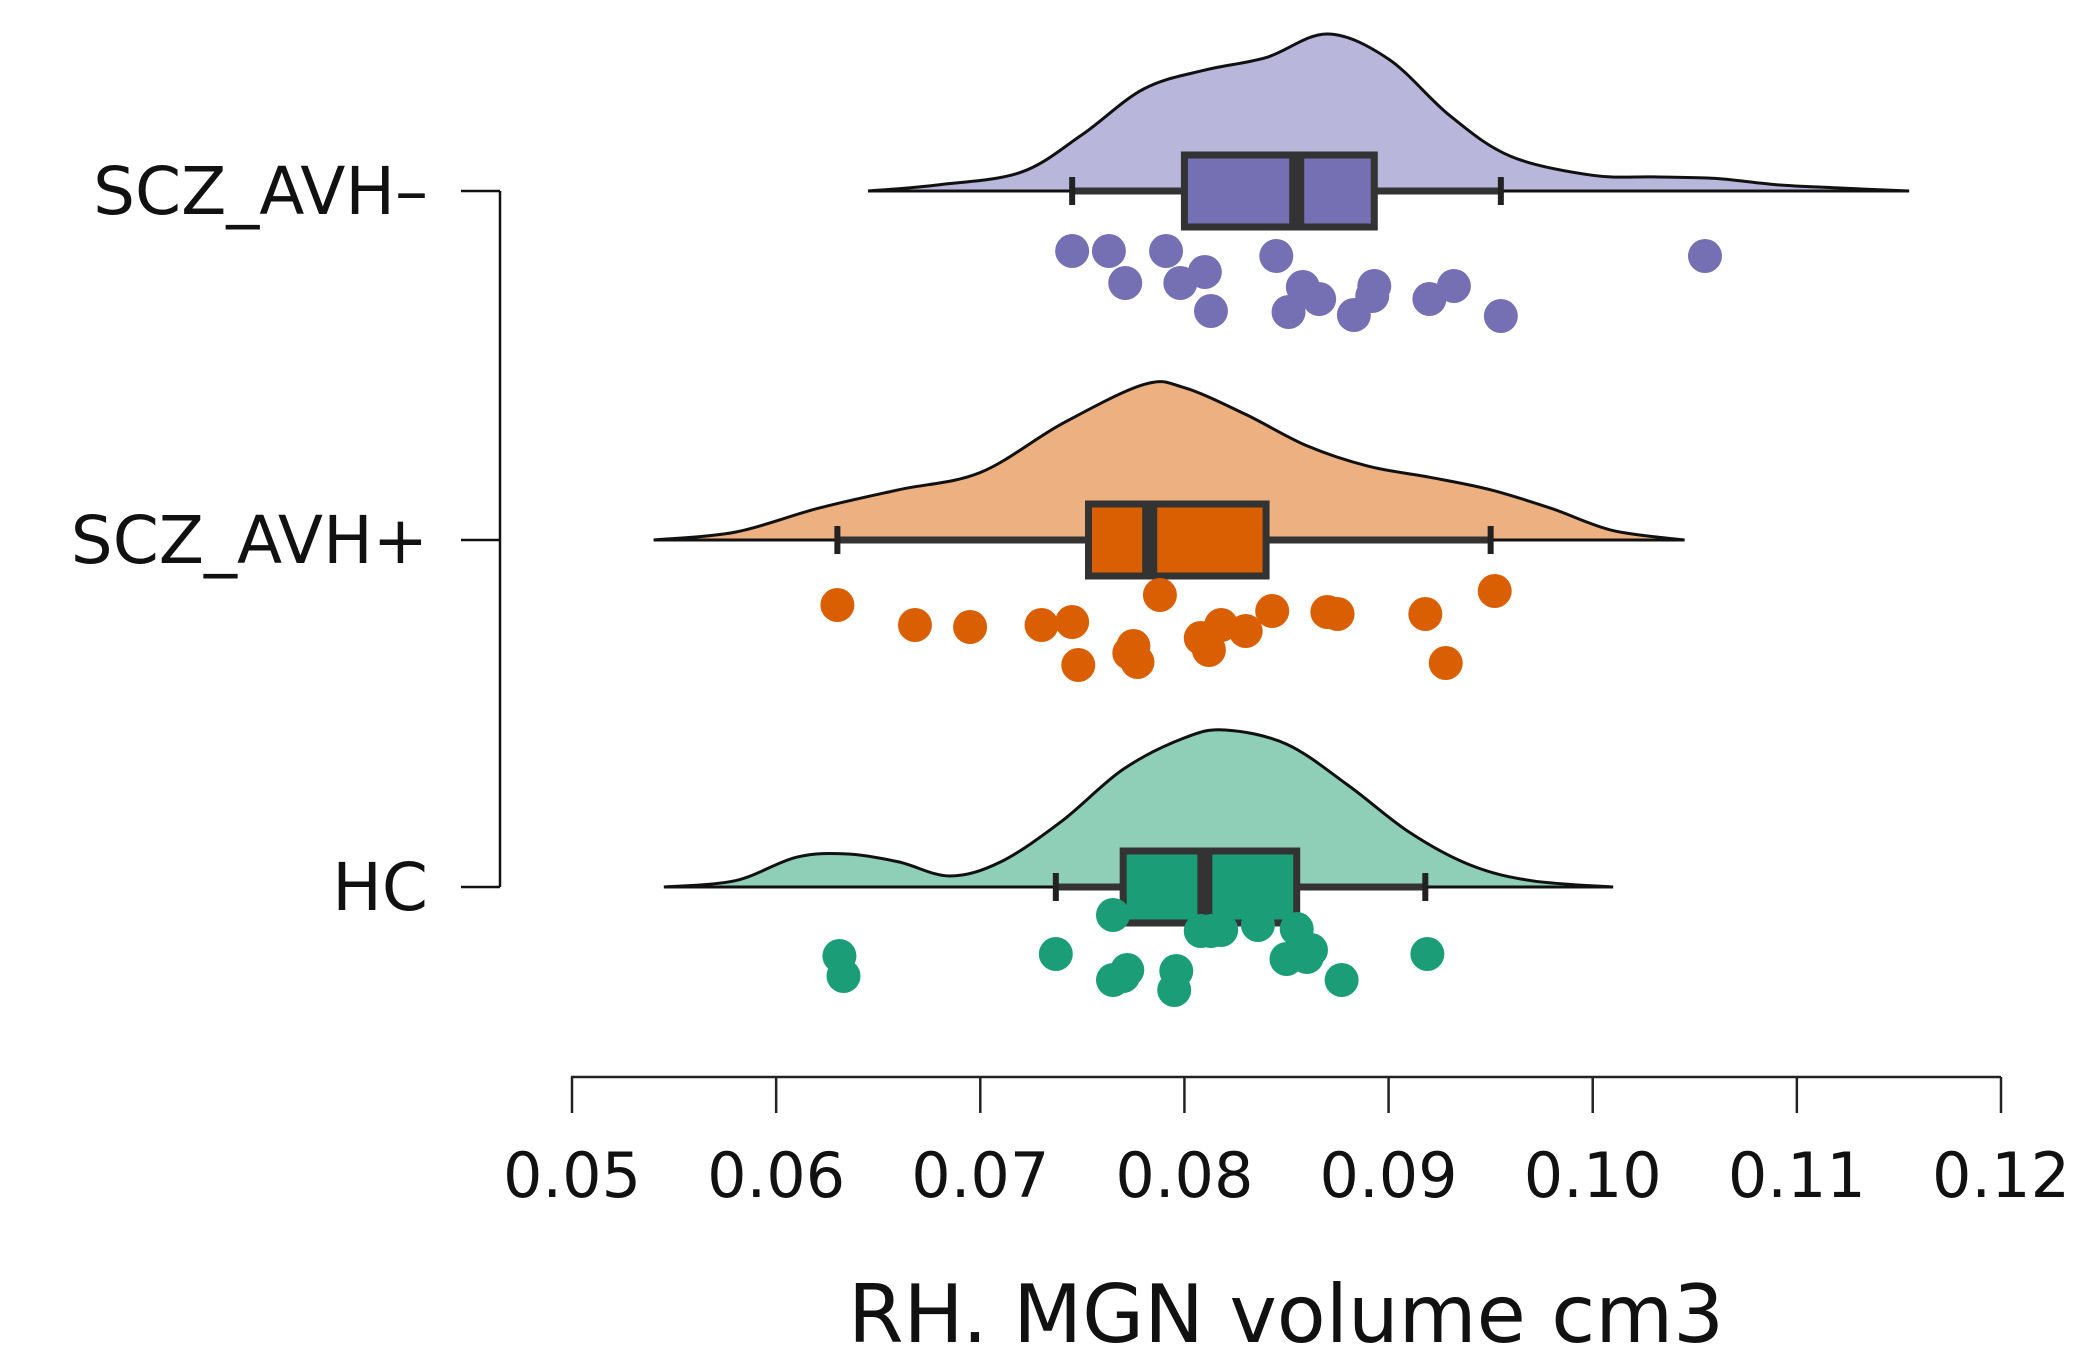 Image resolution: width=2091 pixels, height=1358 pixels. I want to click on x-tick-label: 0.08, so click(1184, 1175).